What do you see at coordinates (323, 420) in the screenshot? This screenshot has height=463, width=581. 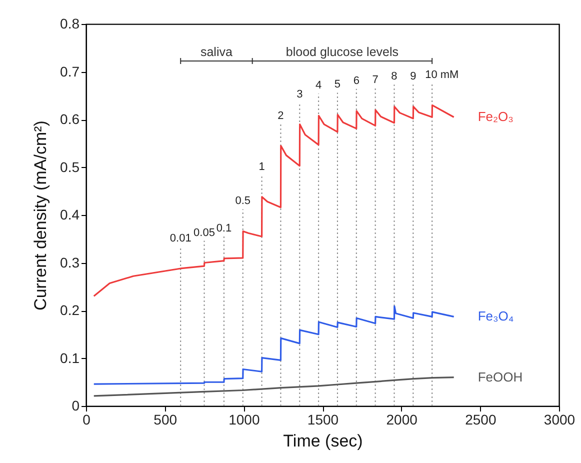 I see `x-tick-label: 1500` at bounding box center [323, 420].